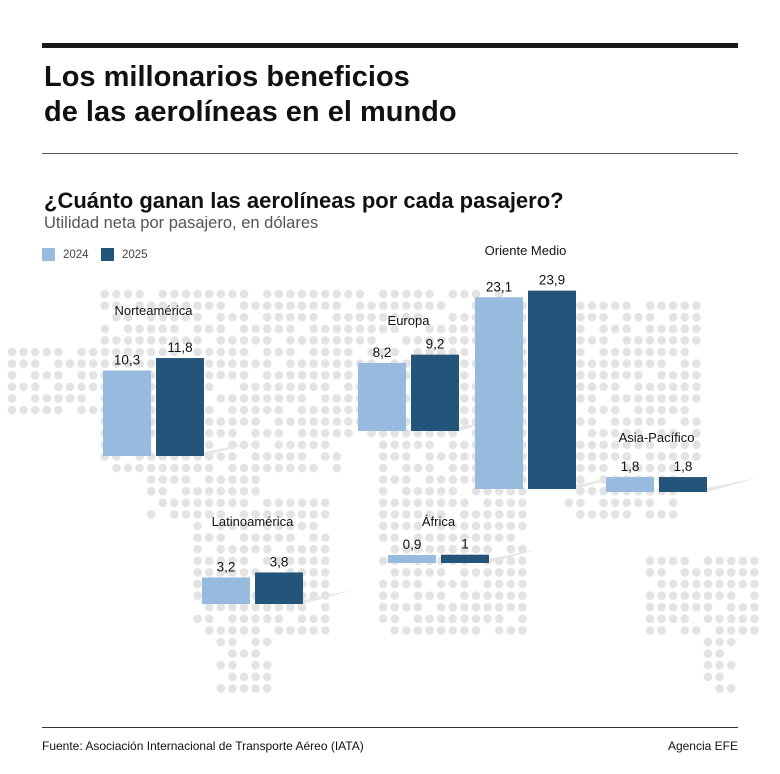  Describe the element at coordinates (630, 484) in the screenshot. I see `bar-2024` at that location.